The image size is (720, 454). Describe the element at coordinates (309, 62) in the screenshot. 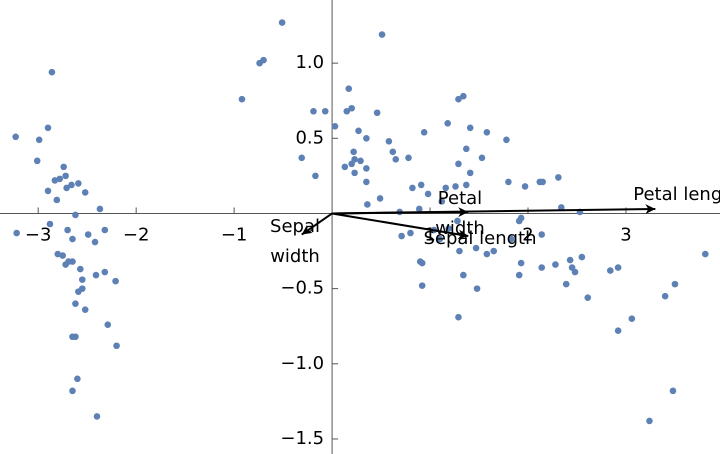

I see `y-tick-label: 1.0` at that location.